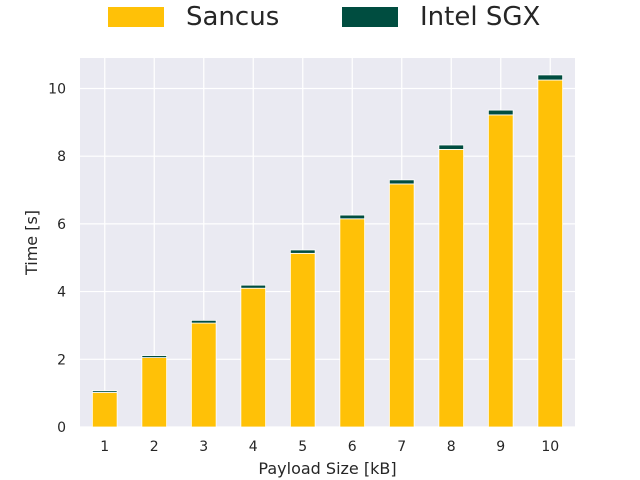  I want to click on x-tick-label: 2, so click(154, 447).